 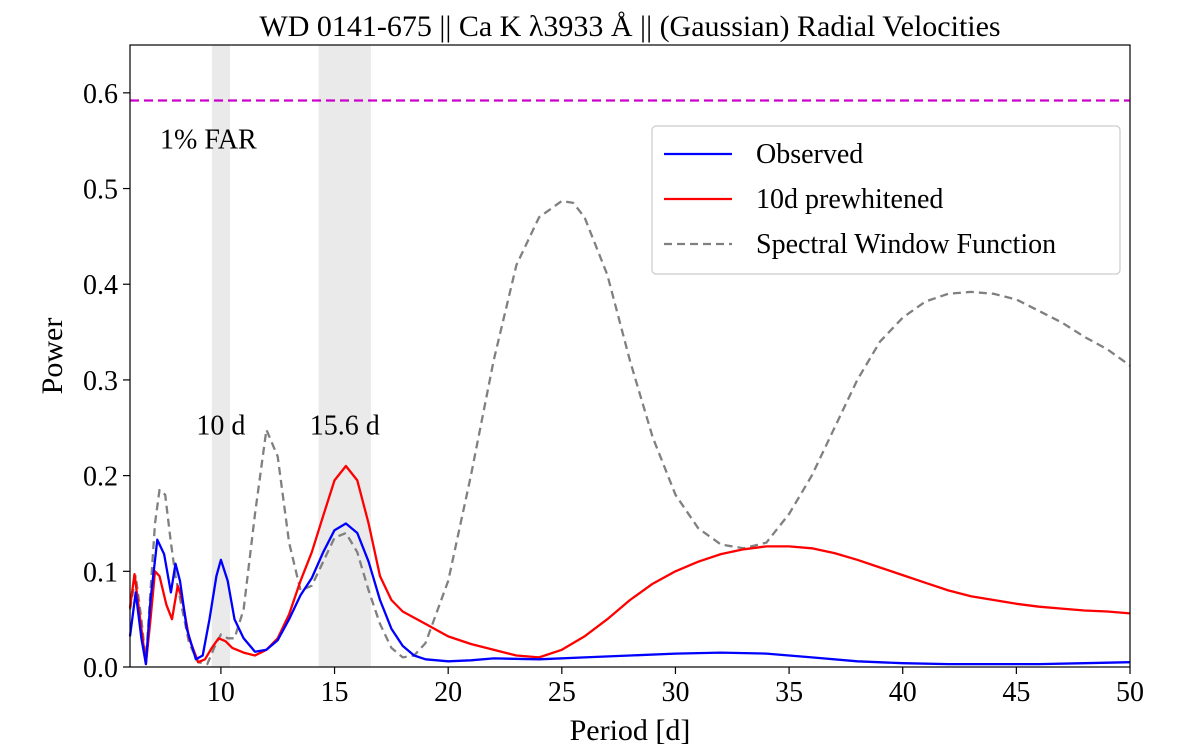 What do you see at coordinates (291, 356) in the screenshot?
I see `shaded-regions` at bounding box center [291, 356].